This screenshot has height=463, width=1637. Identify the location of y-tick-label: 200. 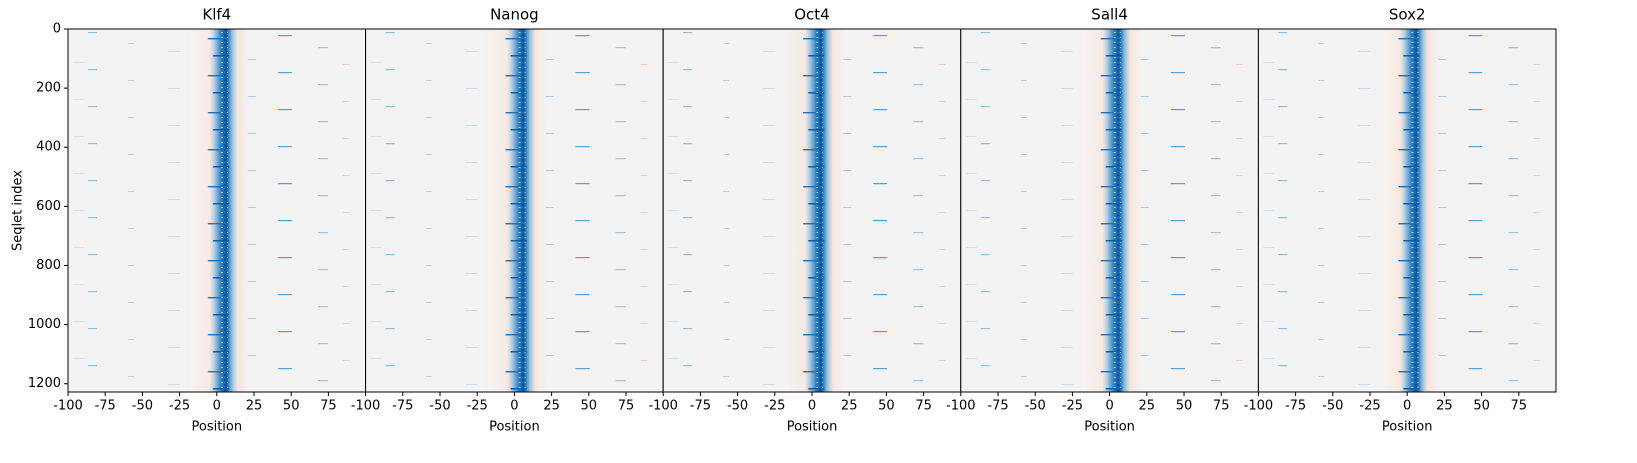
(48, 88).